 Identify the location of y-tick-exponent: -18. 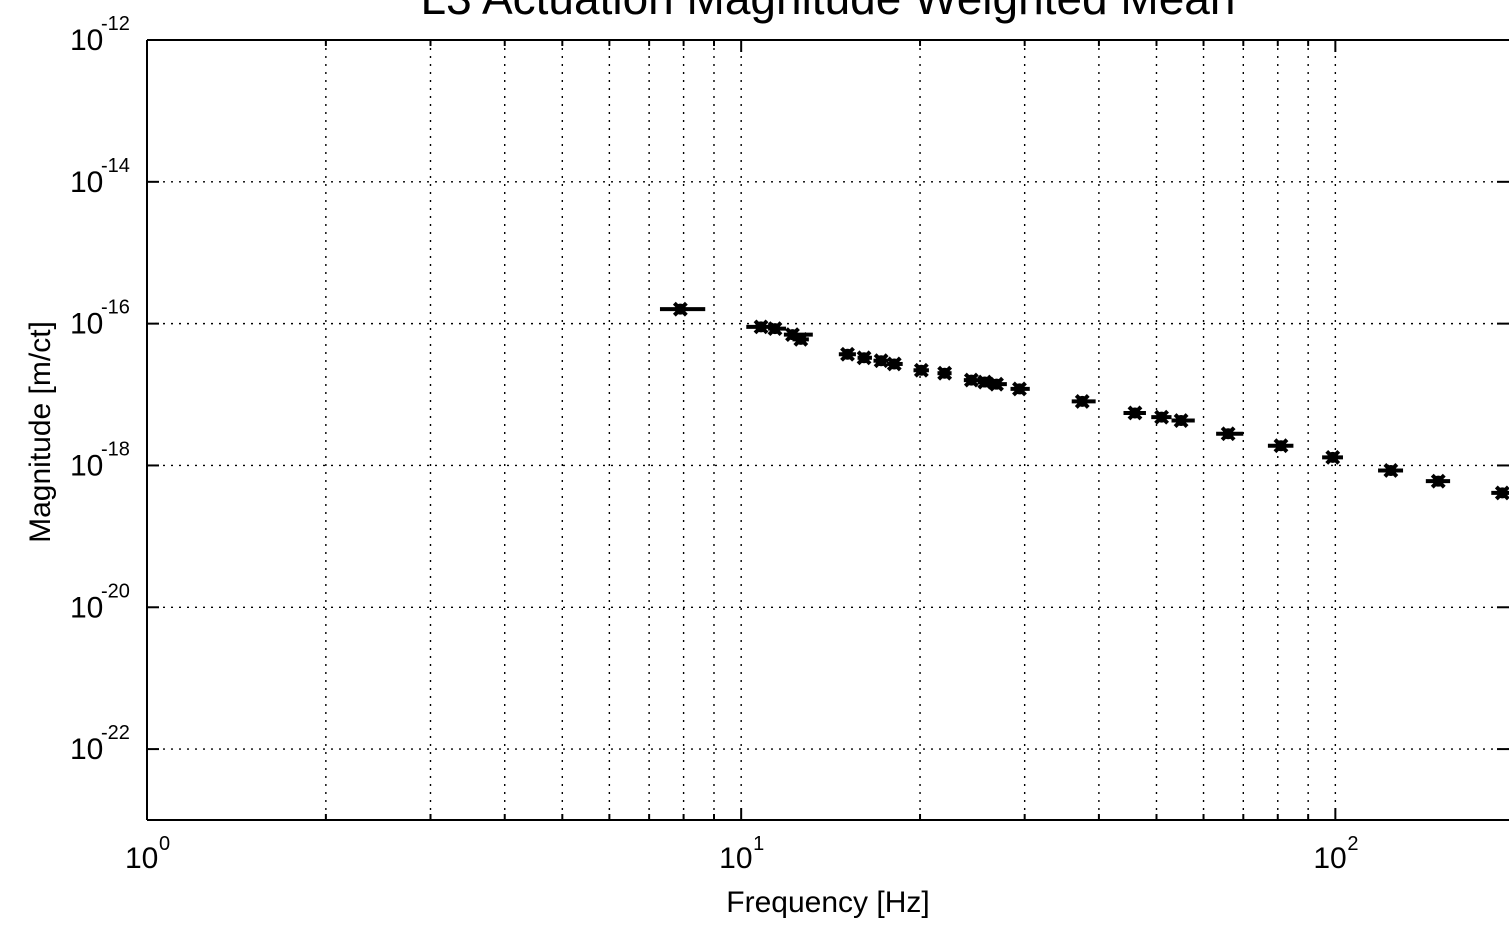
(115, 449).